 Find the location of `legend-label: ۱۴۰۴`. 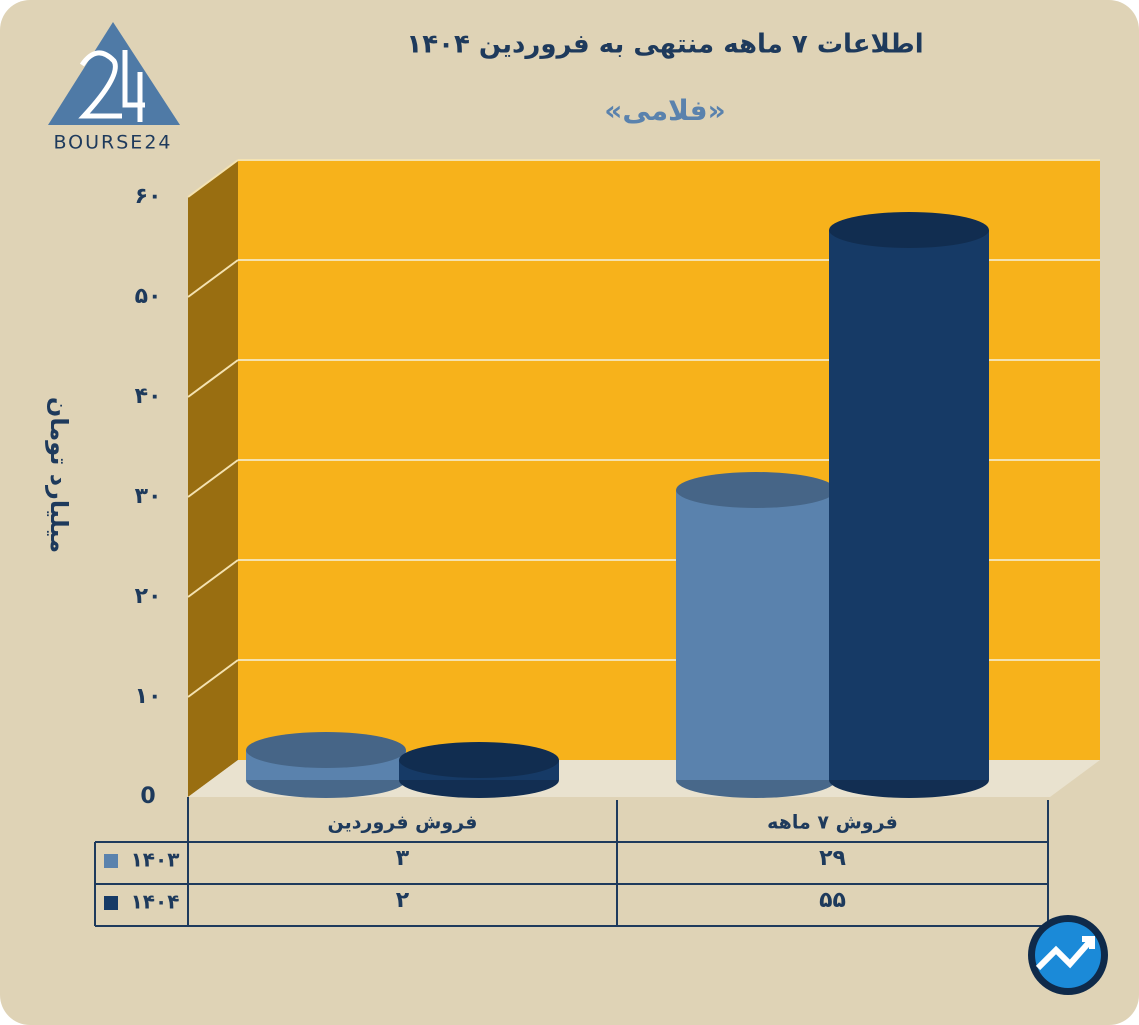

legend-label: ۱۴۰۴ is located at coordinates (155, 902).